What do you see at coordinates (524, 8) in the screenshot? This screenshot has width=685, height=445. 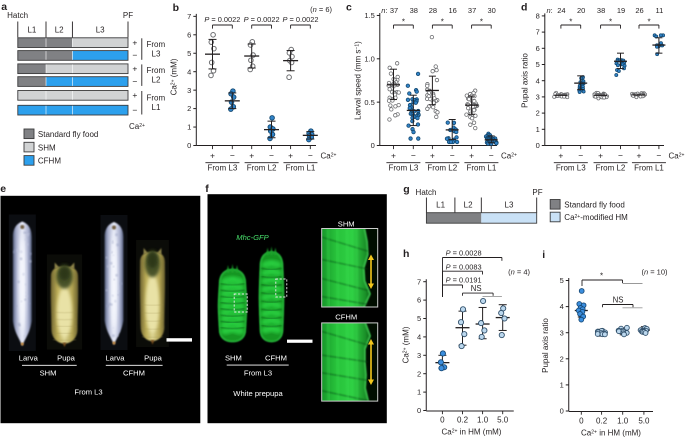 I see `svg-text: d` at bounding box center [524, 8].